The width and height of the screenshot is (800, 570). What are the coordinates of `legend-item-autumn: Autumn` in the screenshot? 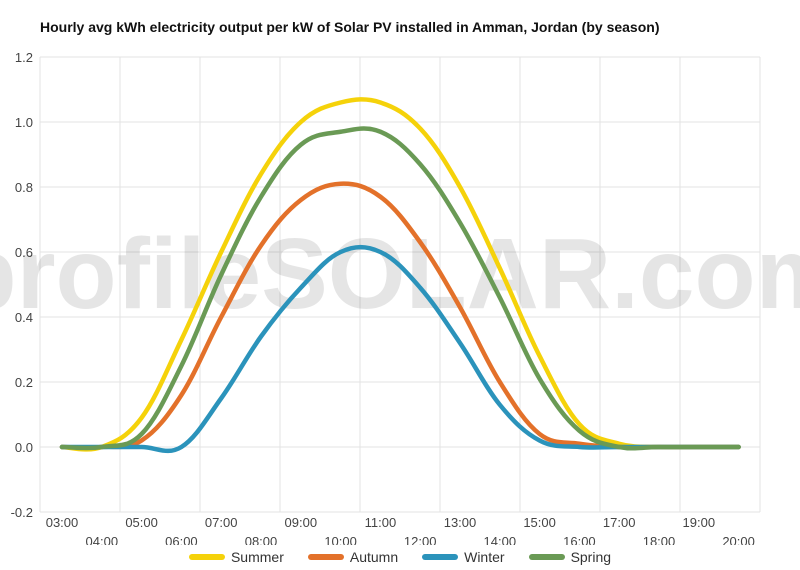 It's located at (353, 557).